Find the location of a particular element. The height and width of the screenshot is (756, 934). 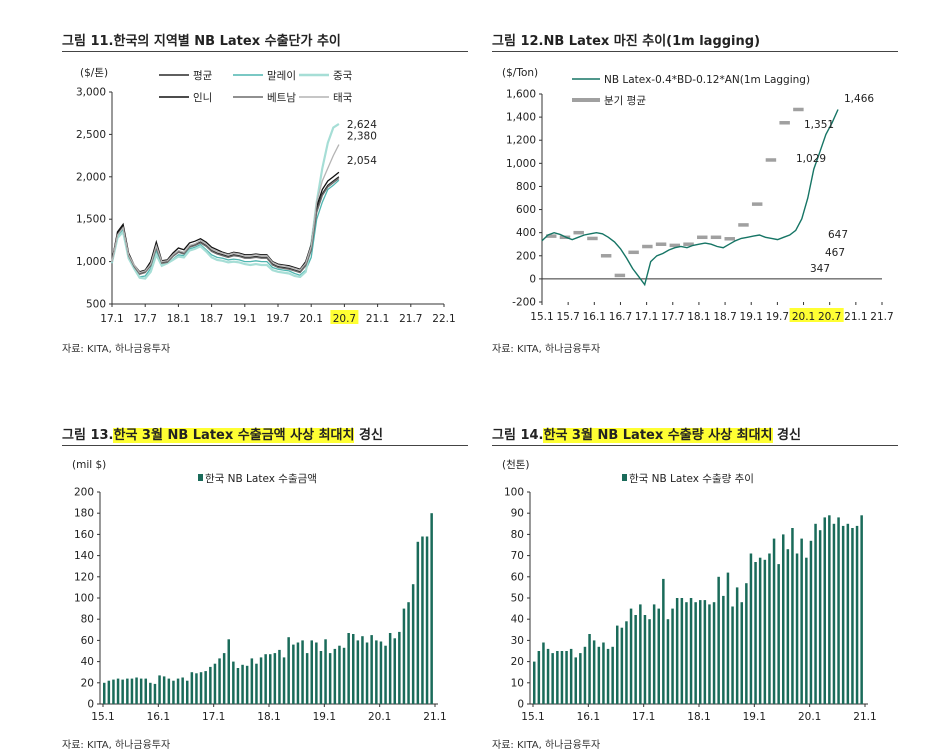

y-tick-label: 40 is located at coordinates (517, 620).